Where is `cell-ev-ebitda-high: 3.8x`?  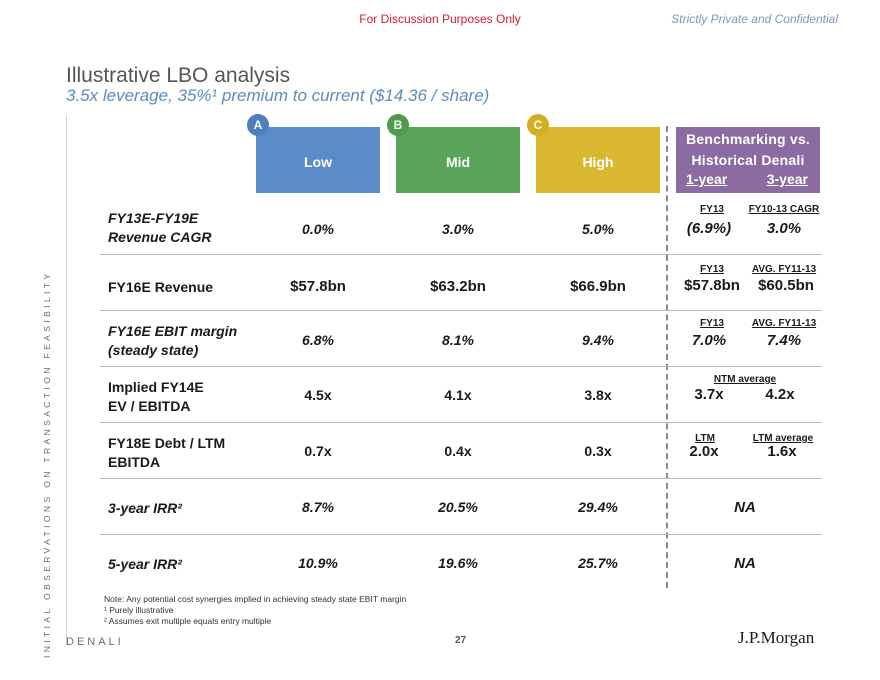 cell-ev-ebitda-high: 3.8x is located at coordinates (598, 395).